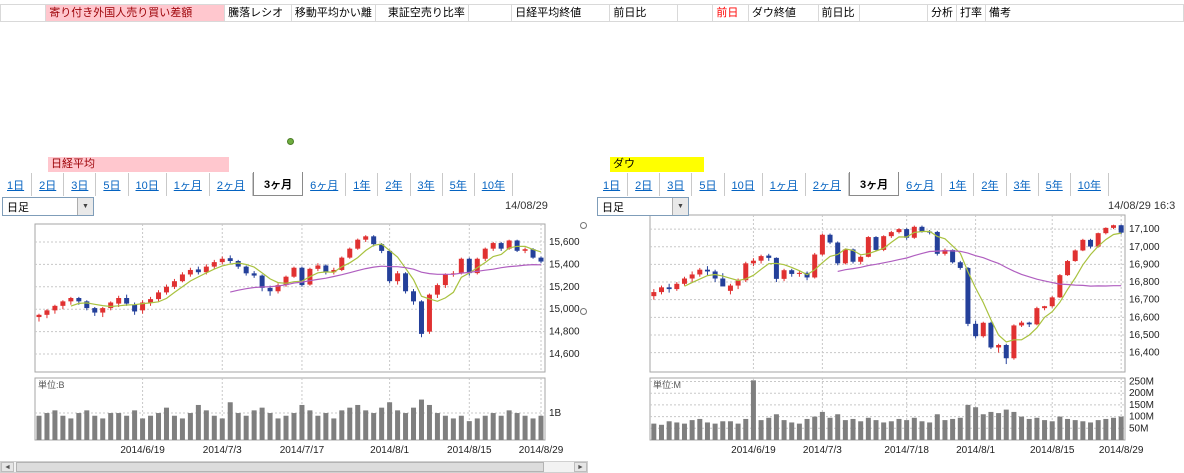  Describe the element at coordinates (971, 13) in the screenshot. I see `header-rate: 打率` at that location.